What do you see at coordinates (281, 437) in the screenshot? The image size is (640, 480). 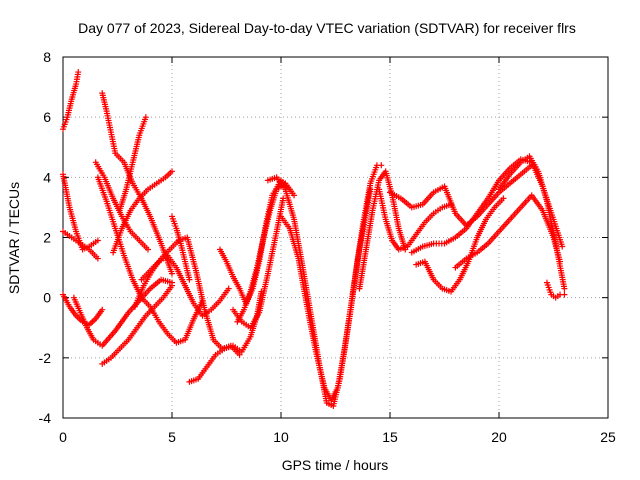 I see `x-tick-label: 10` at bounding box center [281, 437].